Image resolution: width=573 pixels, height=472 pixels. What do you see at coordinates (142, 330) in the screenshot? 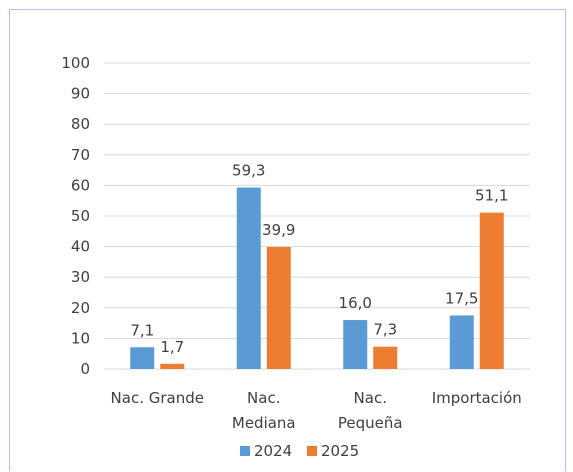
I see `data-label: 7,1` at bounding box center [142, 330].